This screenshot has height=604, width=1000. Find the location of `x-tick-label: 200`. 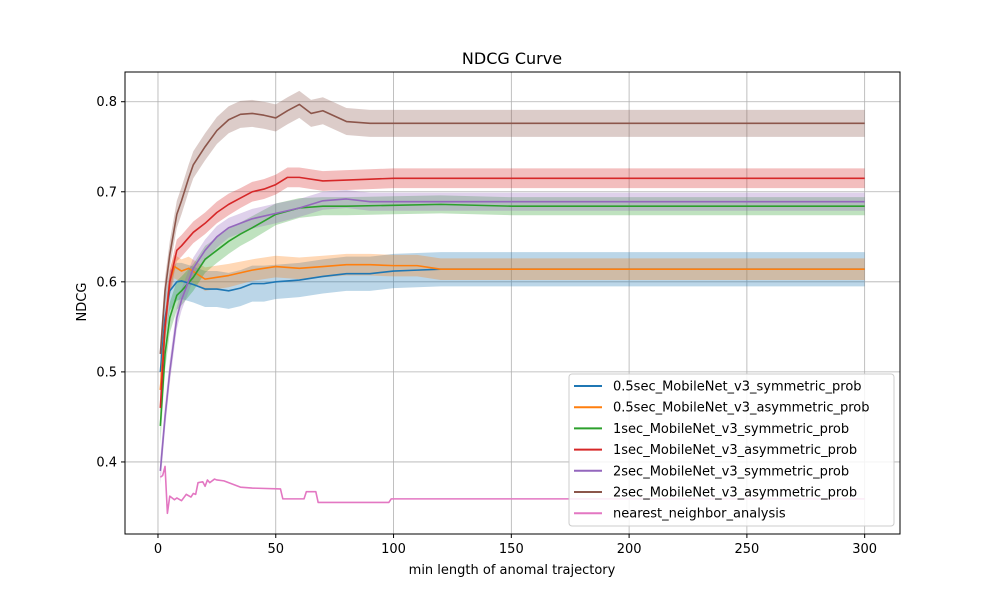

x-tick-label: 200 is located at coordinates (629, 549).